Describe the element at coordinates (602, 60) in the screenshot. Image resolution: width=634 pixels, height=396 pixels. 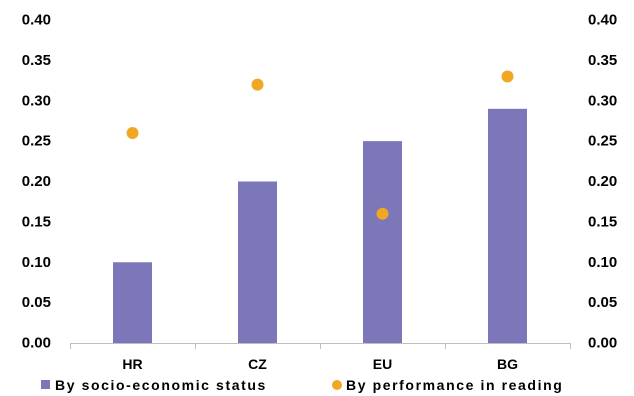
I see `right-axis-tick-label: 0.35` at that location.